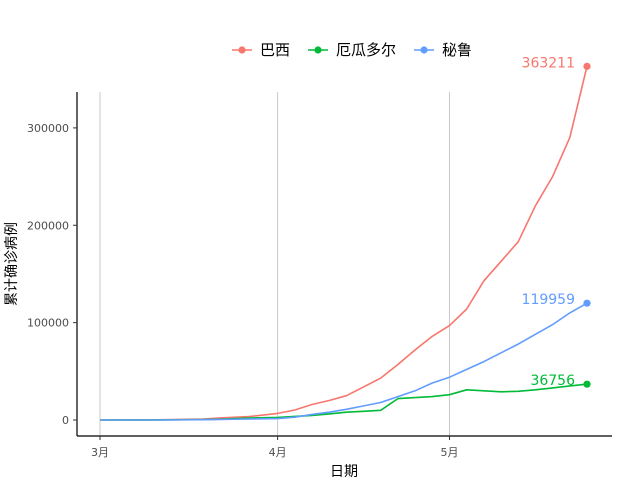  I want to click on legend-label: 秘鲁, so click(457, 50).